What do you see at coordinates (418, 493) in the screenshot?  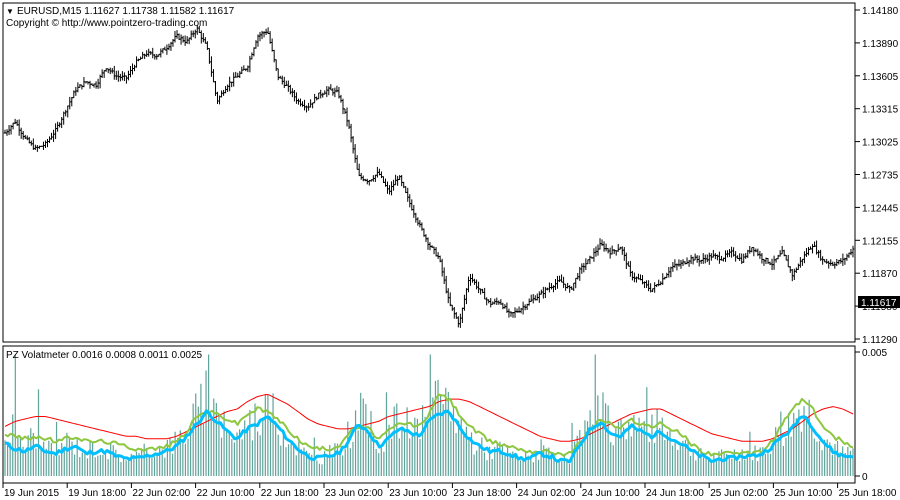 I see `time-axis-label: 23 Jun 10:00` at bounding box center [418, 493].